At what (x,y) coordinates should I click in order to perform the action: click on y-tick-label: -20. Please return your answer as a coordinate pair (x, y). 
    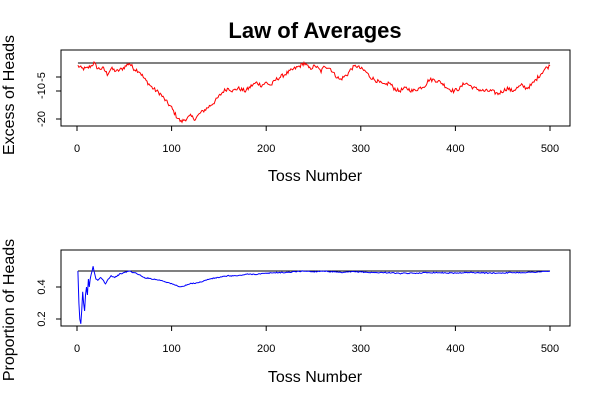
    Looking at the image, I should click on (42, 119).